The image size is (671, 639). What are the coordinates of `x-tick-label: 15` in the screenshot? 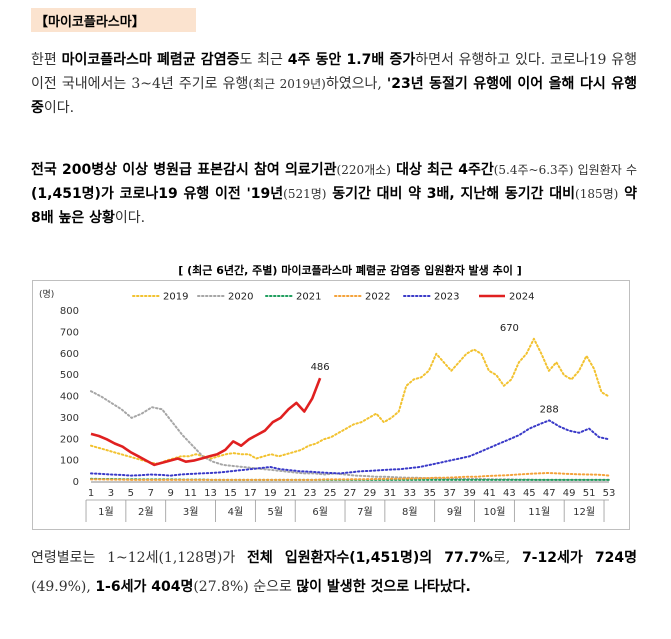 It's located at (230, 493).